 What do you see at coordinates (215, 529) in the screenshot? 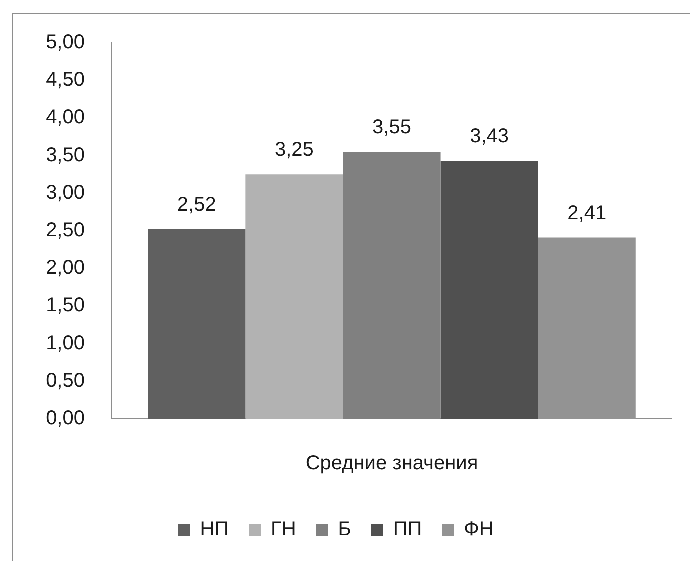
I see `legend-label: НП` at bounding box center [215, 529].